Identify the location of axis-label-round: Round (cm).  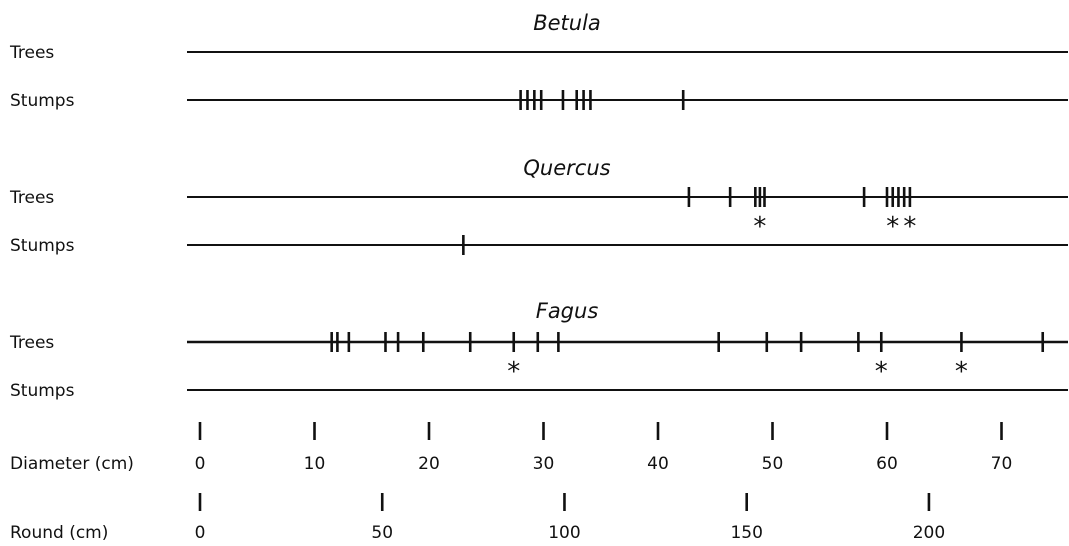
(59, 533).